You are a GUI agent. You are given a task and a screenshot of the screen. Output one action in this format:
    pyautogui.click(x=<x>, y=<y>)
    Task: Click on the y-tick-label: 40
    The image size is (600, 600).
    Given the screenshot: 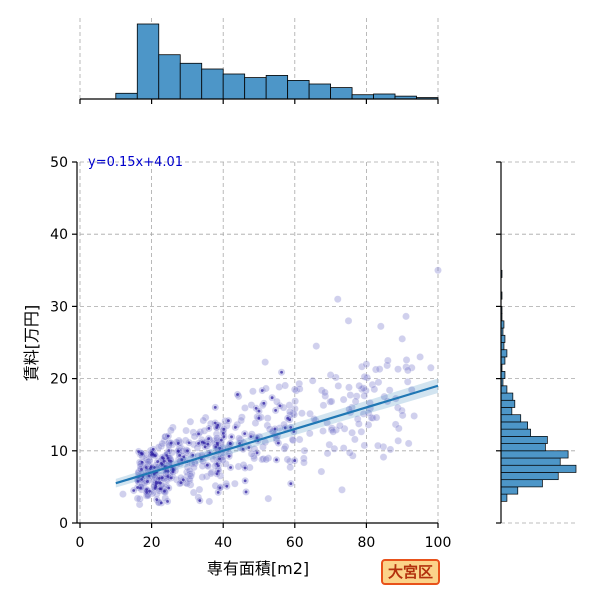 What is the action you would take?
    pyautogui.click(x=59, y=235)
    